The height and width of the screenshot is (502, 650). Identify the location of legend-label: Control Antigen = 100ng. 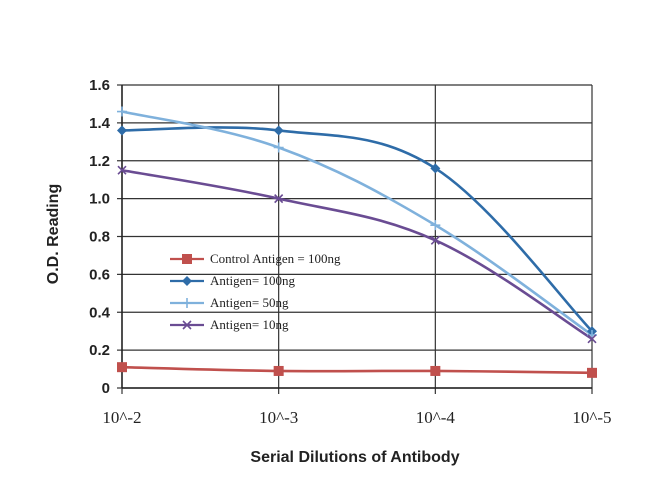
(275, 258).